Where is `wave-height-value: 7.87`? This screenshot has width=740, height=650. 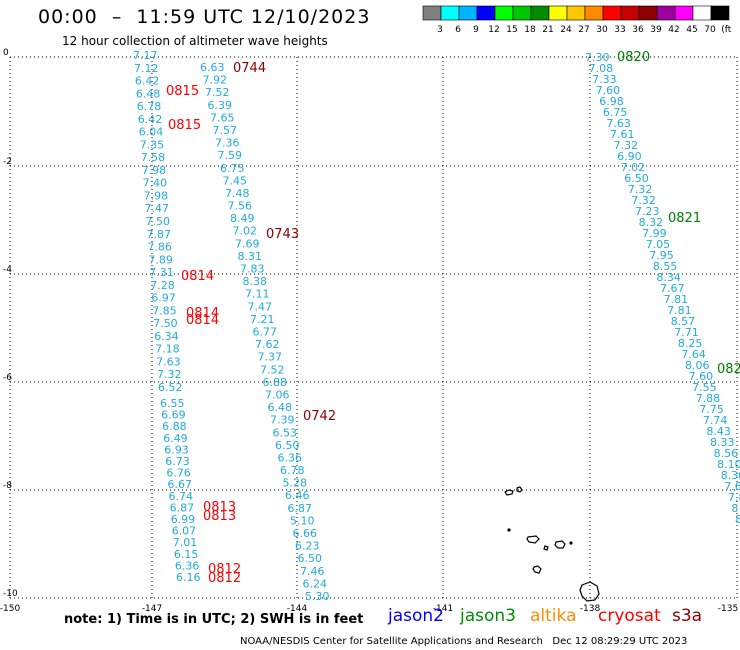 wave-height-value: 7.87 is located at coordinates (159, 234).